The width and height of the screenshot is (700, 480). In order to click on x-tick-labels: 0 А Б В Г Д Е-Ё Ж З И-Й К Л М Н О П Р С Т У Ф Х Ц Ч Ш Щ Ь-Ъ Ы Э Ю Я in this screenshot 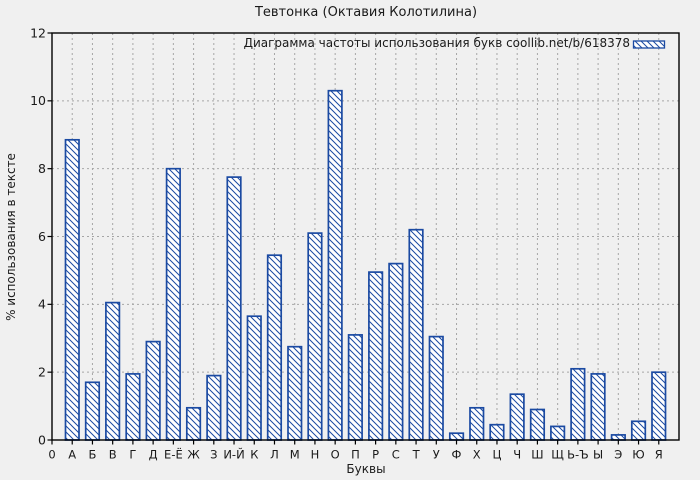, I will do `click(355, 454)`.